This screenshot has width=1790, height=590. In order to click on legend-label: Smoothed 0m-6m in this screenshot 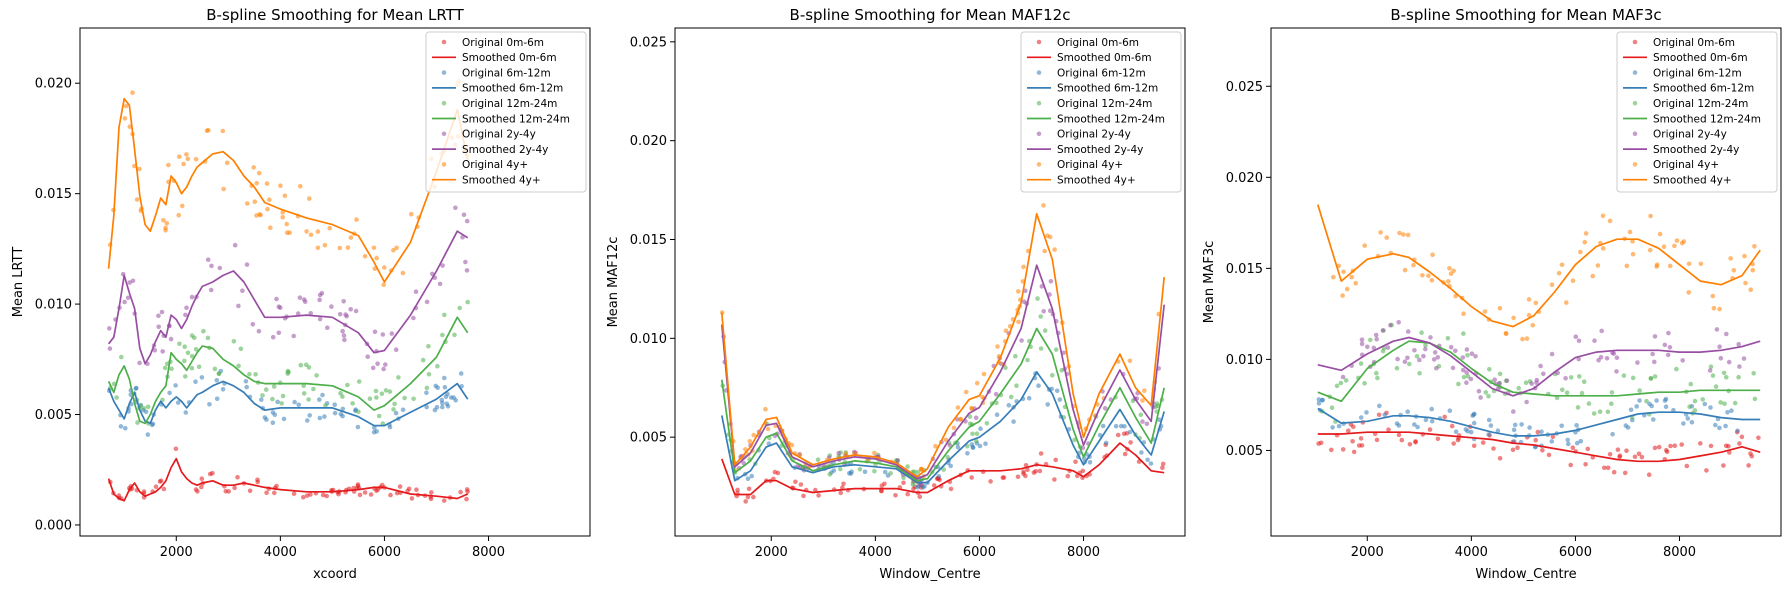, I will do `click(509, 58)`.